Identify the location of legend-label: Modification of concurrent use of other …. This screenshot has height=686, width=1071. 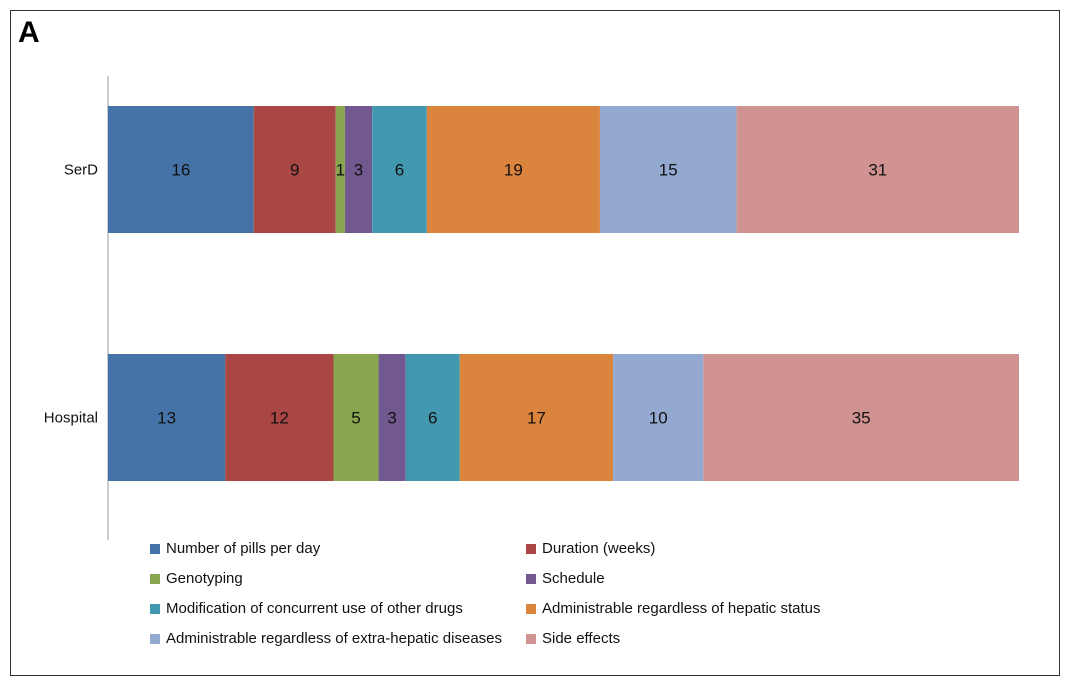
(314, 608).